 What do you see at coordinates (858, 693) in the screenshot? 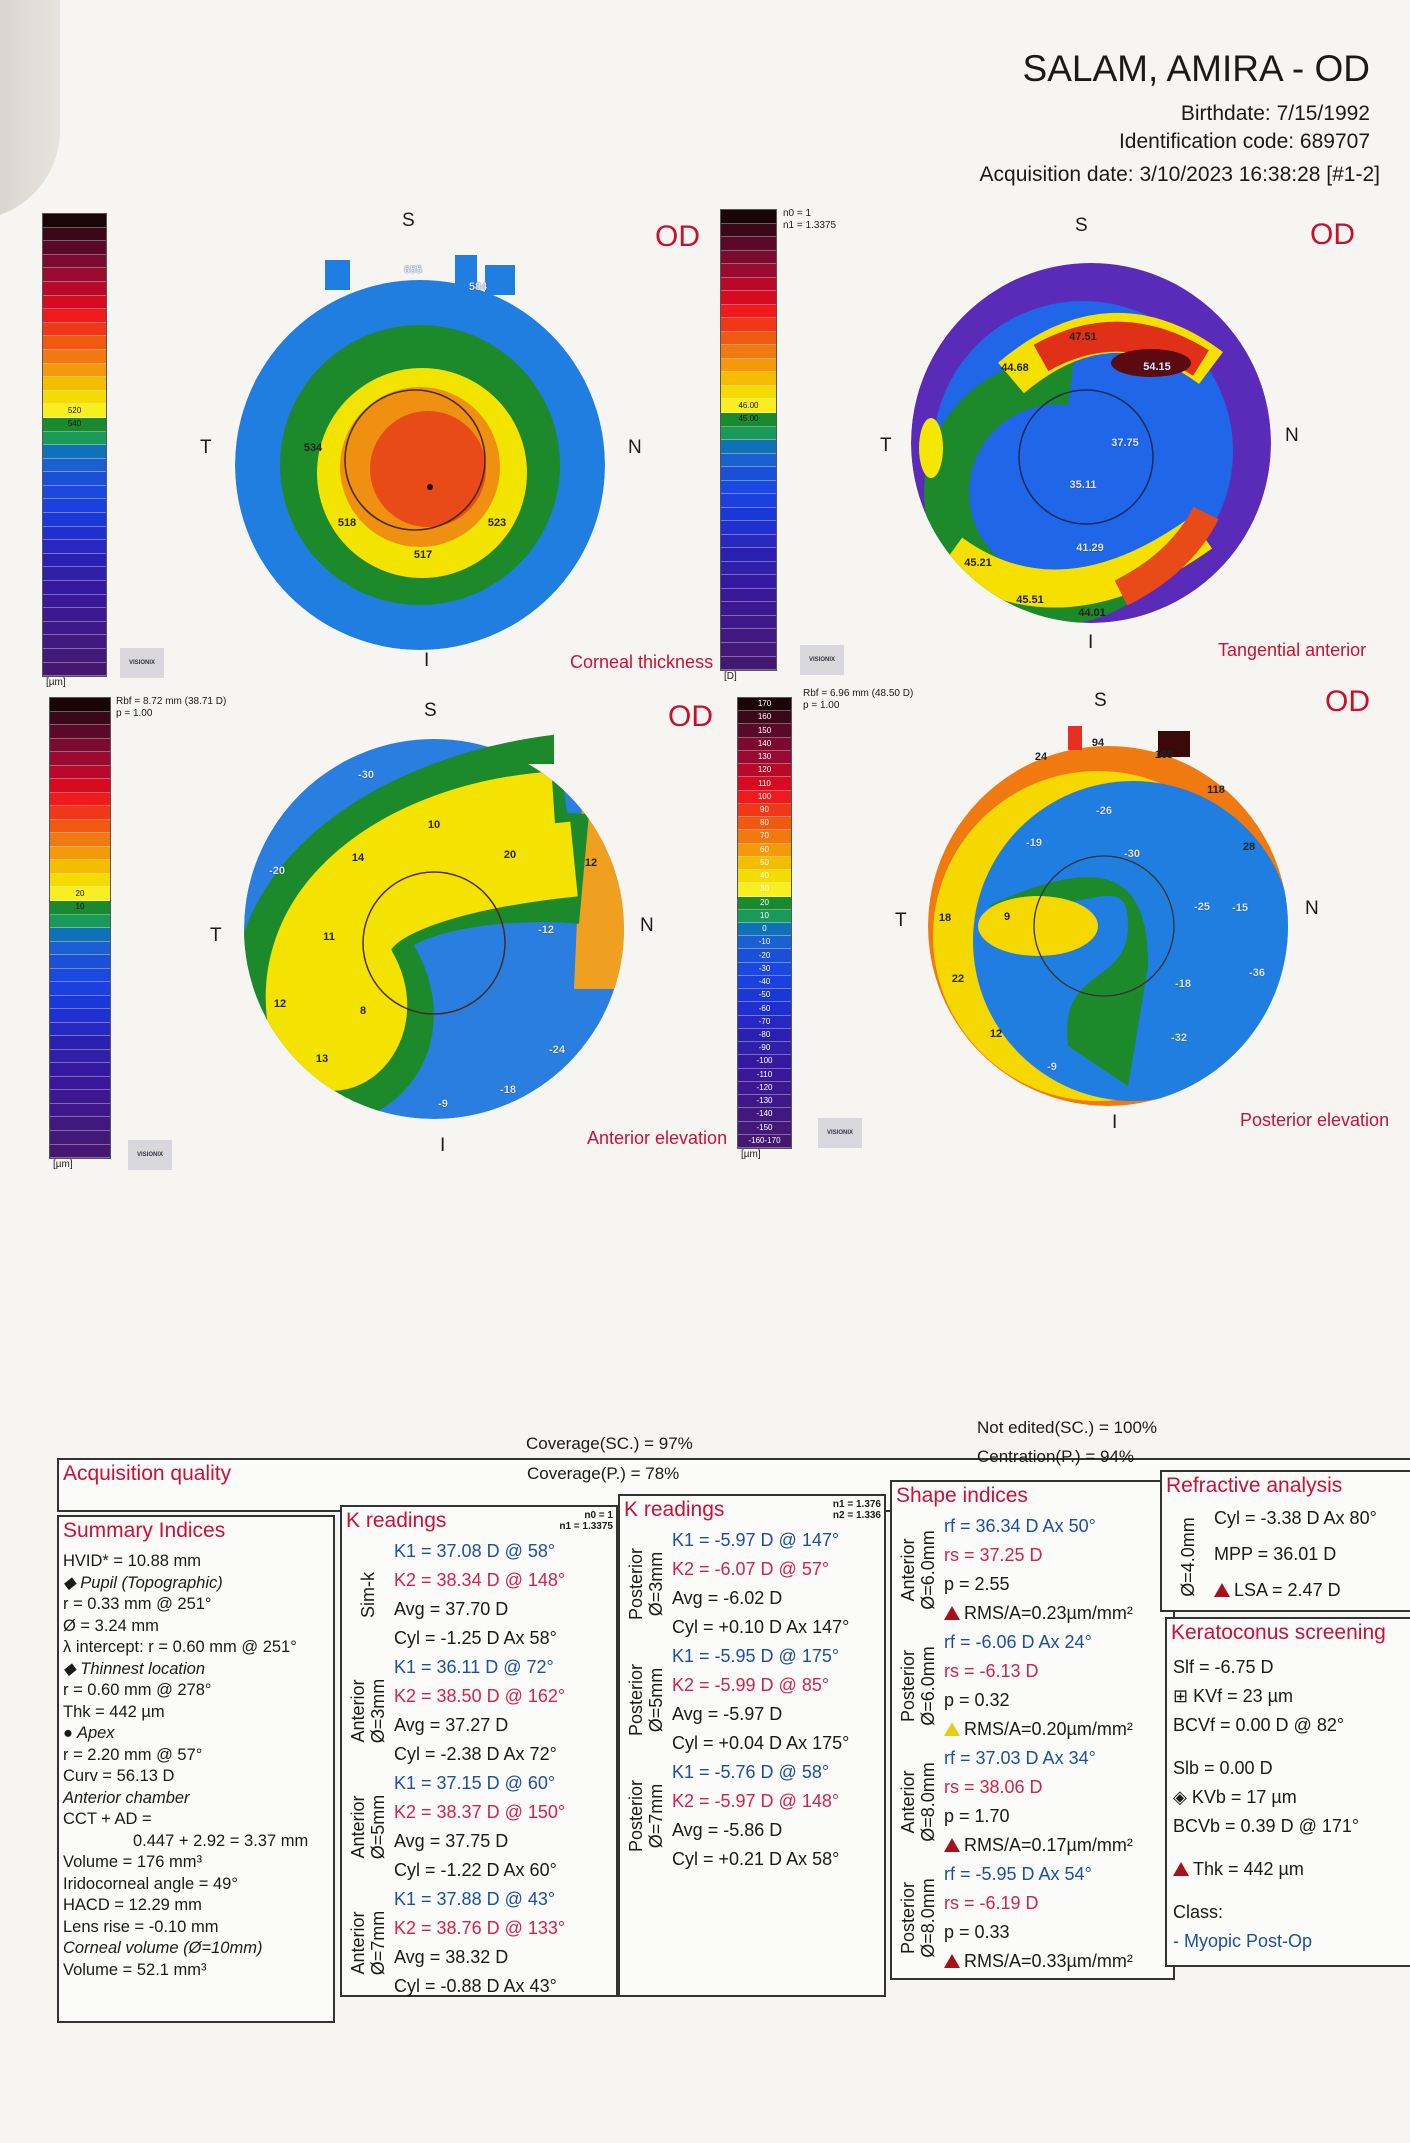
I see `posterior-elevation-info-line: Rbf = 6.96 mm (48.50 D)` at bounding box center [858, 693].